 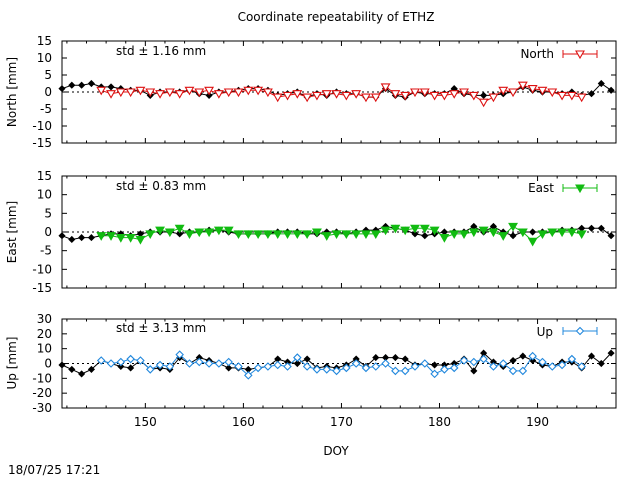 What do you see at coordinates (12, 92) in the screenshot?
I see `north-y-axis-label: North [mm]` at bounding box center [12, 92].